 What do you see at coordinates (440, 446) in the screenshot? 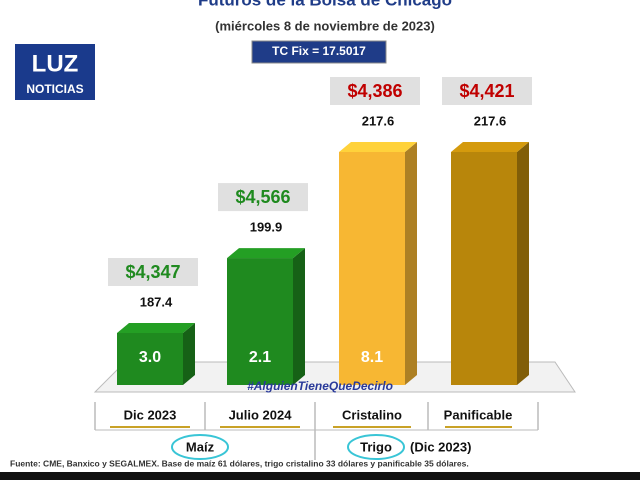
I see `group-note: (Dic 2023)` at bounding box center [440, 446].